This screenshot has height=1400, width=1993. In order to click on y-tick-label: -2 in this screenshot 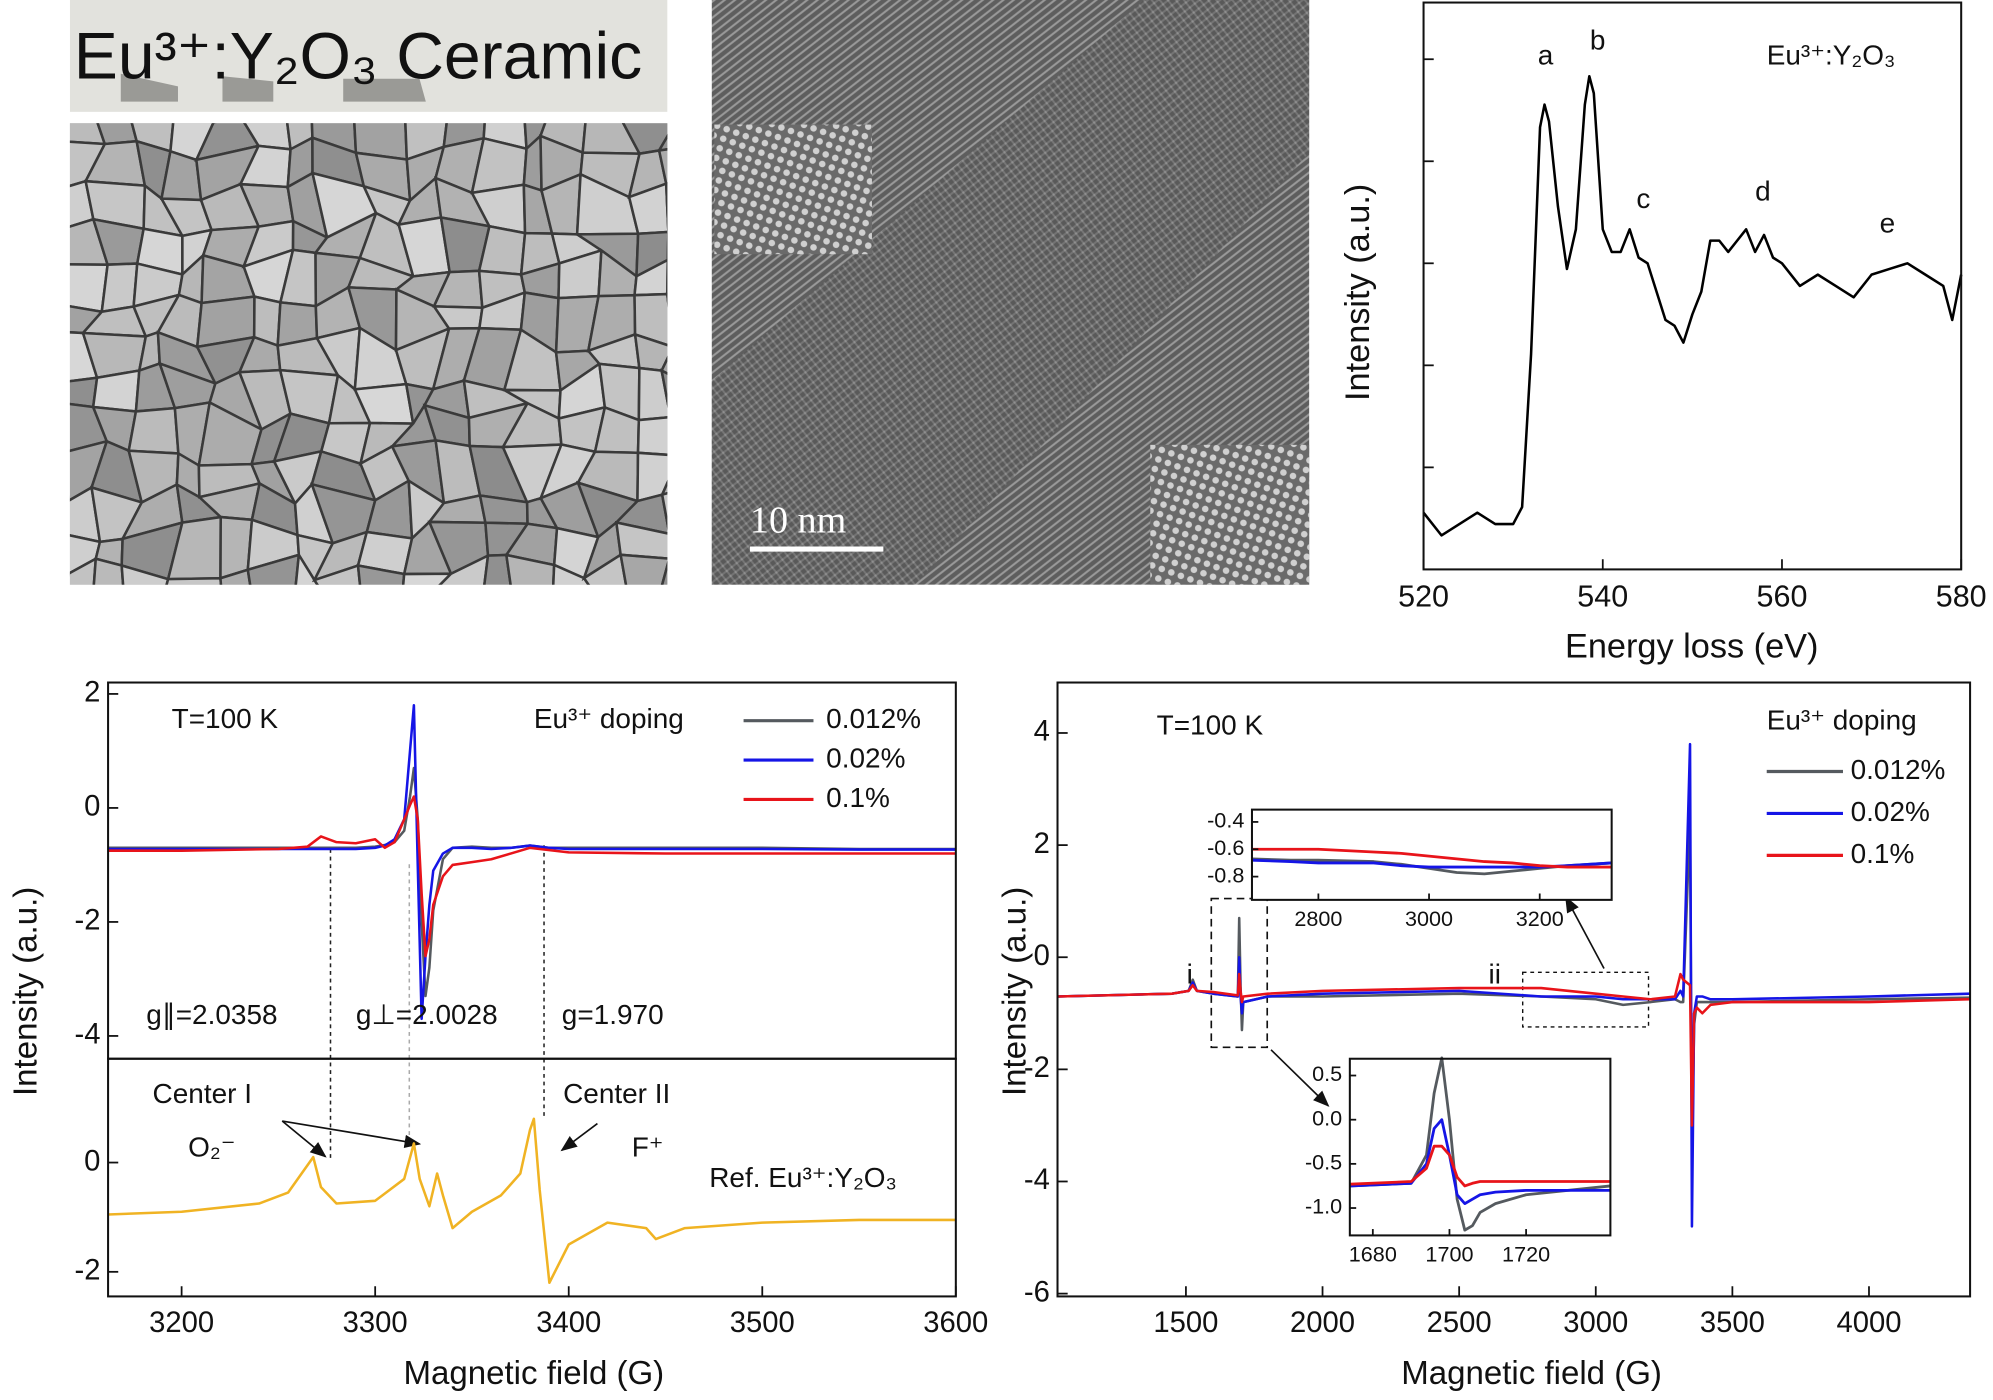, I will do `click(87, 921)`.